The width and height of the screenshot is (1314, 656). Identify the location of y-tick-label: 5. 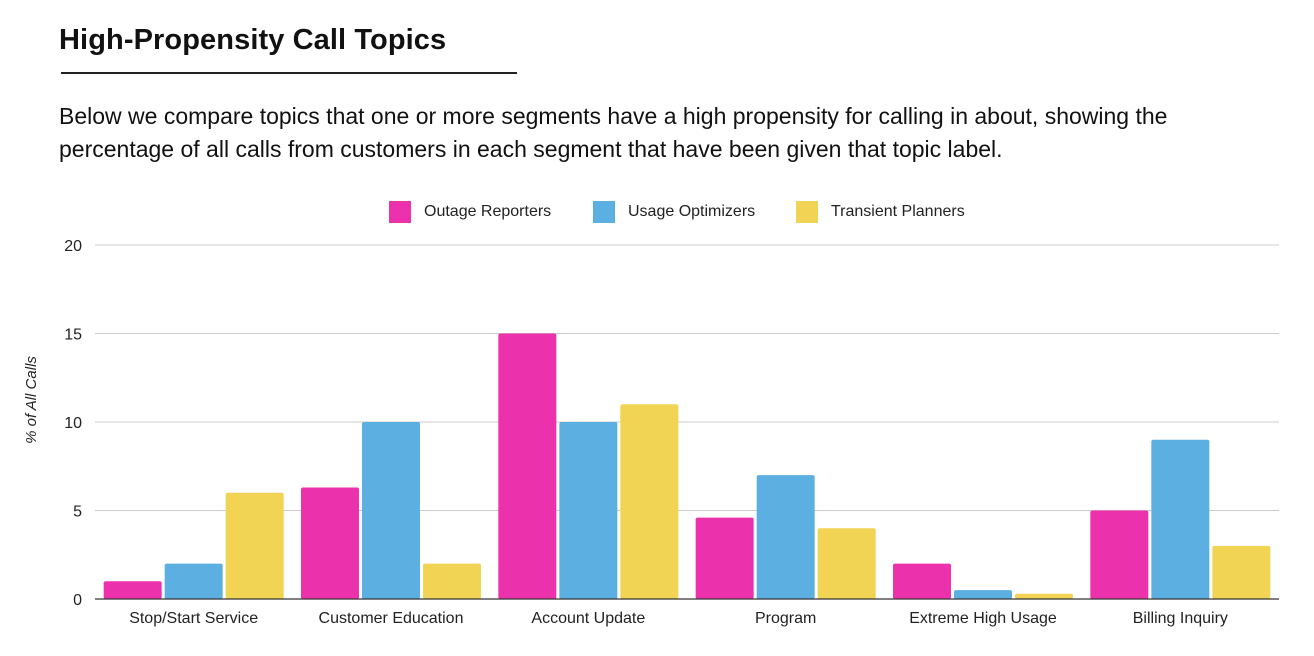
(77, 512).